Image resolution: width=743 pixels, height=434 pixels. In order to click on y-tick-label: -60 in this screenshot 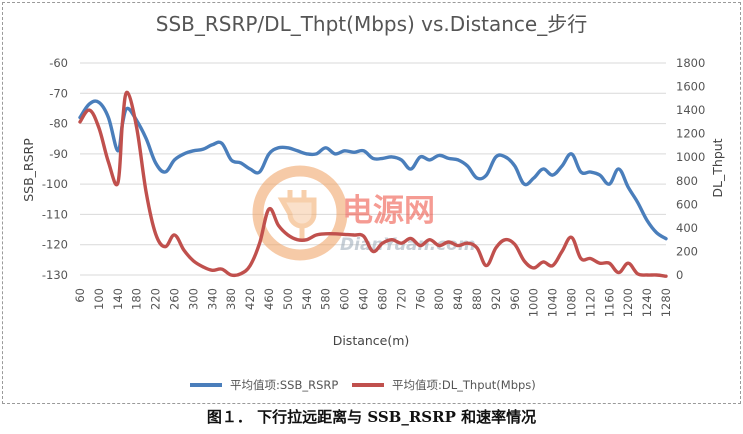, I will do `click(58, 63)`.